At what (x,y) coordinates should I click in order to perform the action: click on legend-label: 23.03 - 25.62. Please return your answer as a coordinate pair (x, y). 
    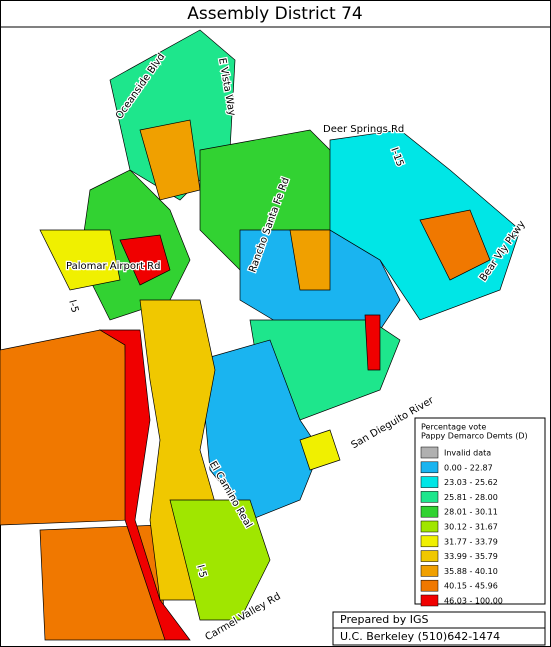
    Looking at the image, I should click on (471, 482).